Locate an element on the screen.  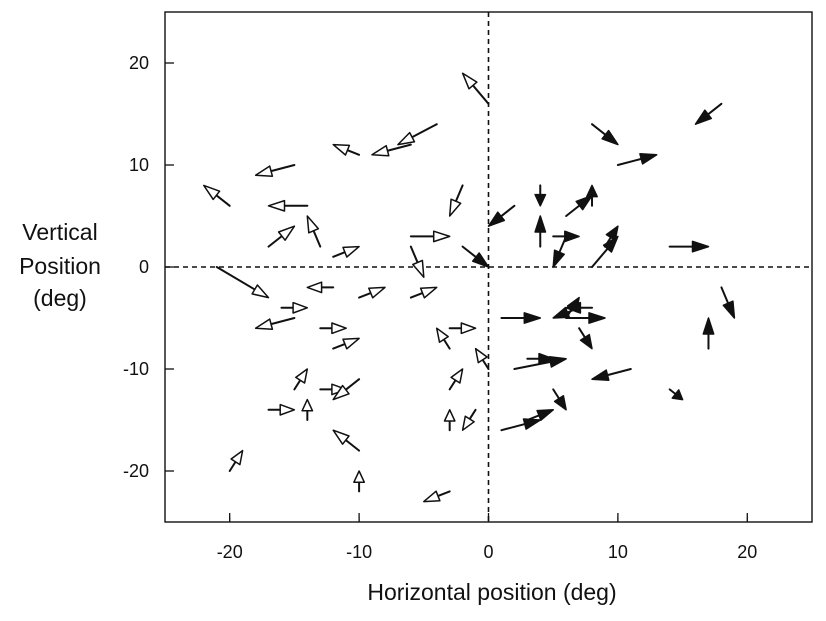
x-tick-label: -10 is located at coordinates (359, 552).